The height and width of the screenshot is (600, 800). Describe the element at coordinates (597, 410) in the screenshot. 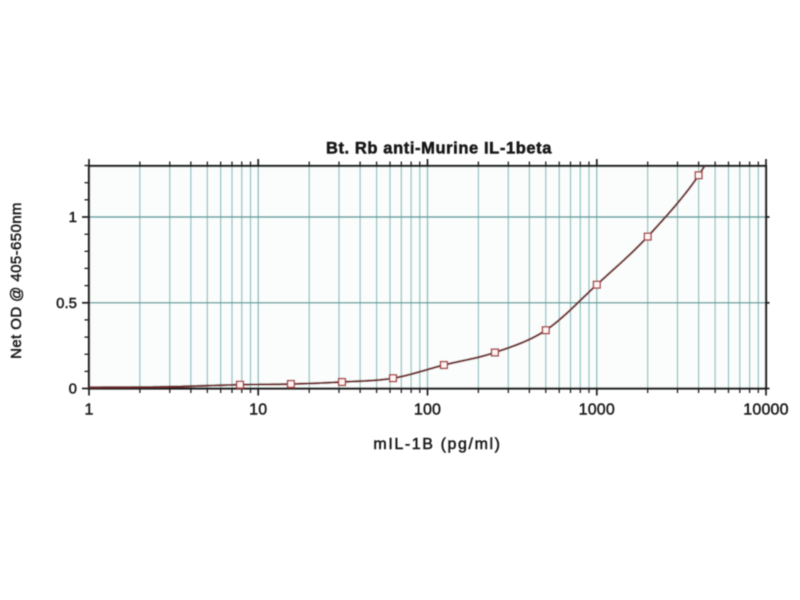

I see `svg-text: 1000` at that location.